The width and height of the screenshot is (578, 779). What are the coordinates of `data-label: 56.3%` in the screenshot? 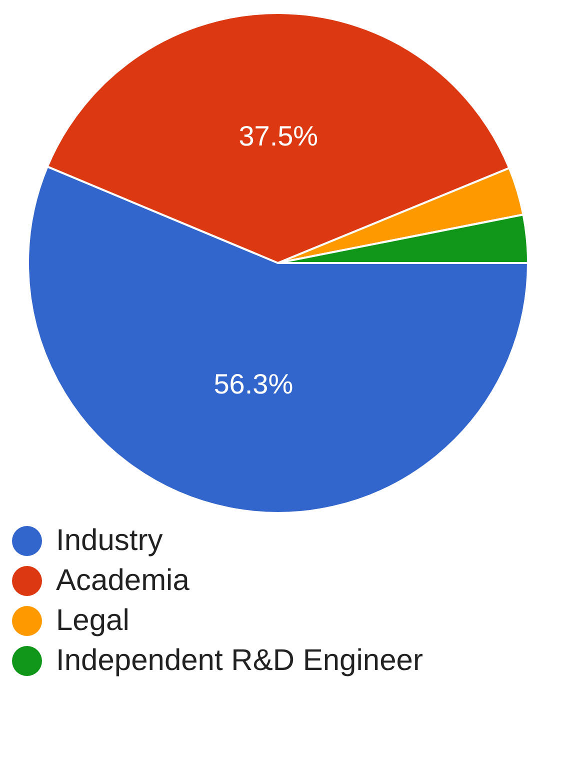 It's located at (254, 384).